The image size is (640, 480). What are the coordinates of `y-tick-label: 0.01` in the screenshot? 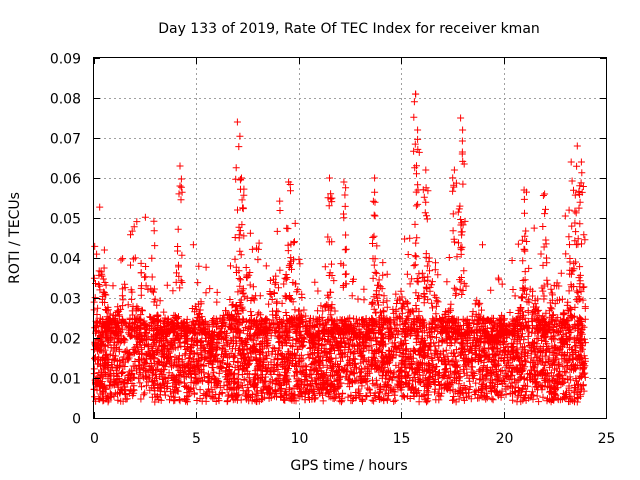 It's located at (65, 380).